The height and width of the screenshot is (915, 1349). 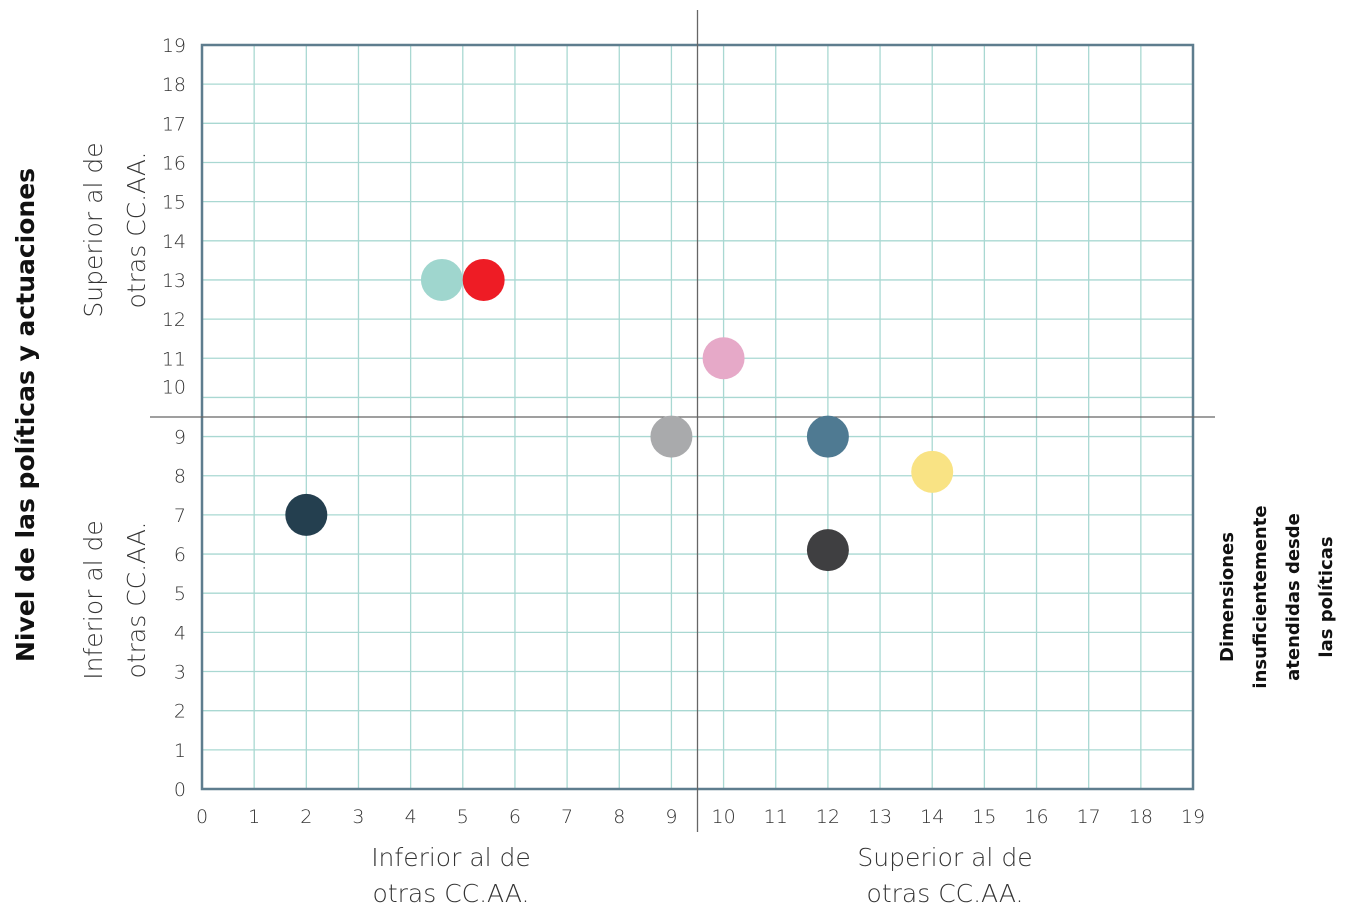 I want to click on y-tick-label: 11, so click(x=174, y=359).